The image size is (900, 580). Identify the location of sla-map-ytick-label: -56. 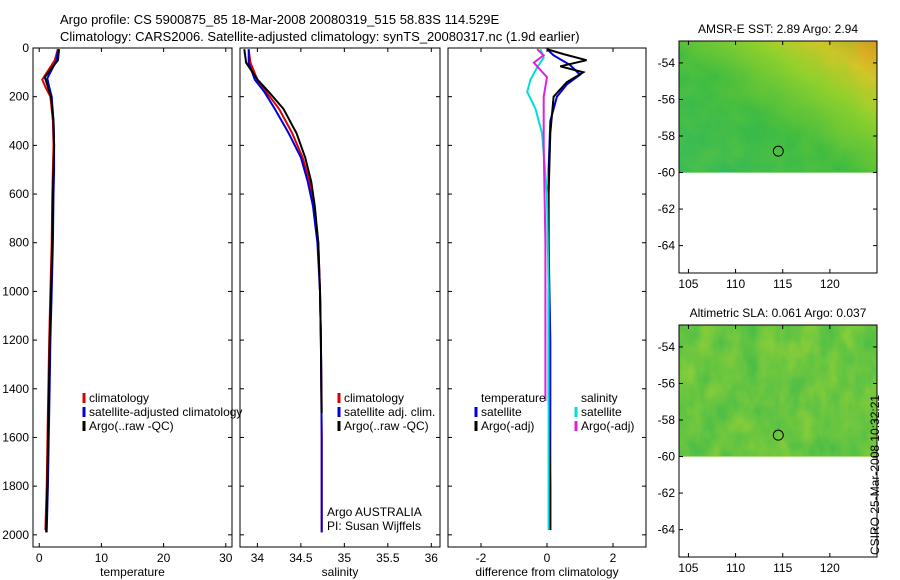
(667, 383).